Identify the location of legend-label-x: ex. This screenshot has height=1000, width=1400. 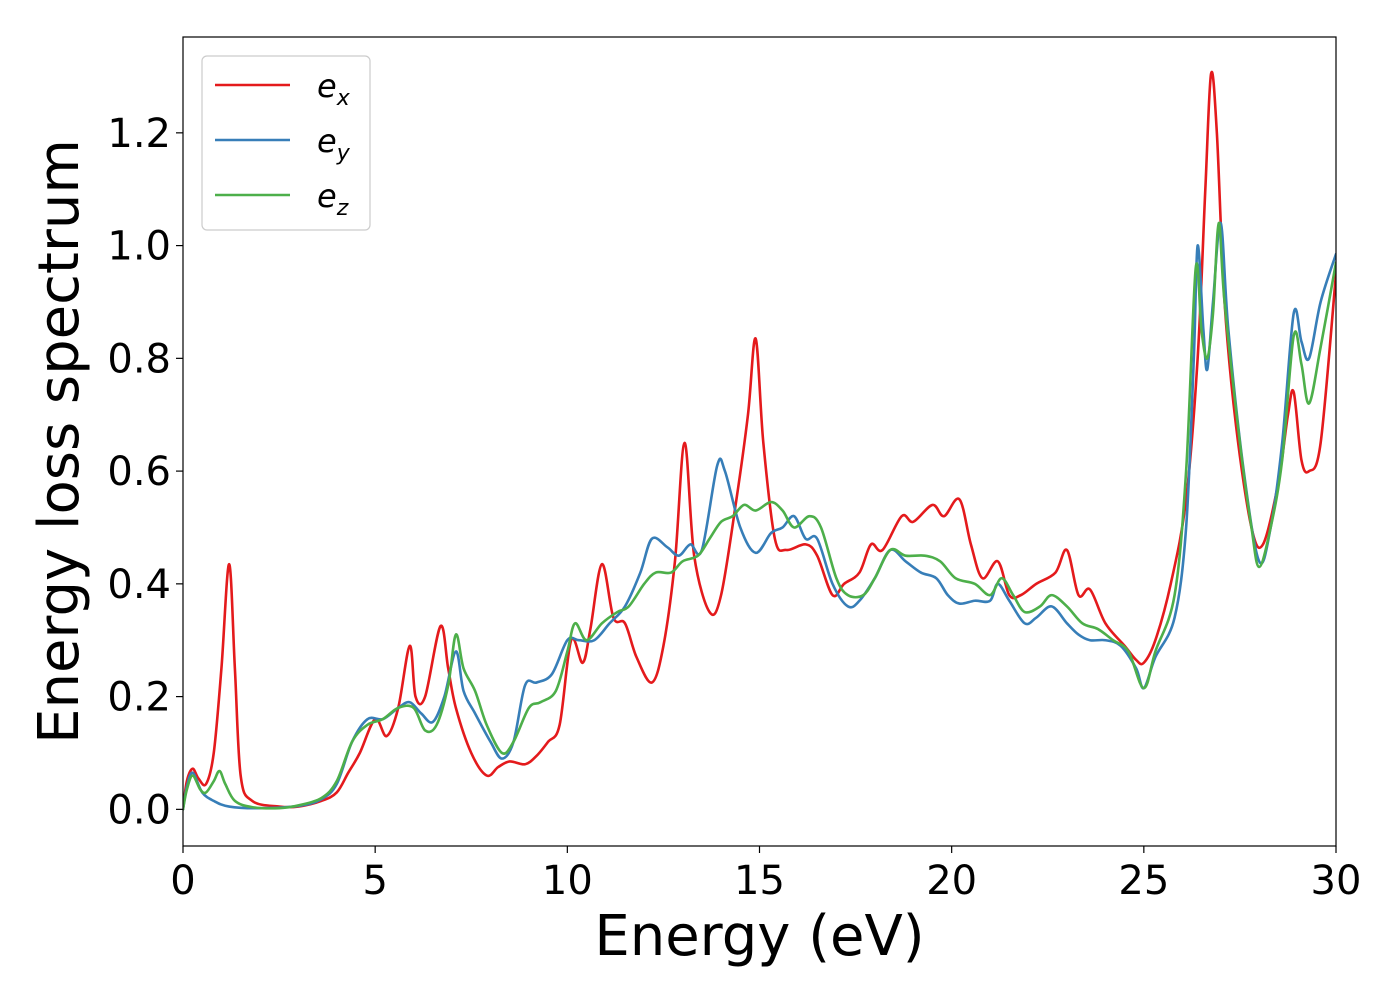
(334, 89).